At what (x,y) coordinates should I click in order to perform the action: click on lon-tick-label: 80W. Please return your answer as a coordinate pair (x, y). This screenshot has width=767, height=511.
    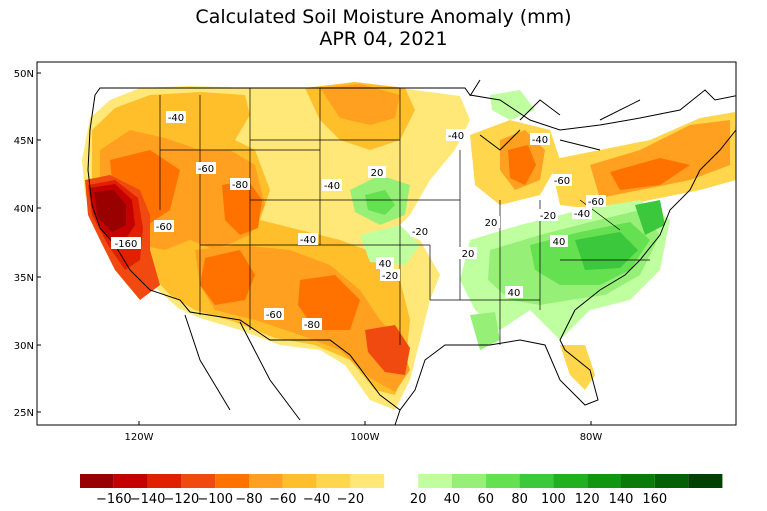
    Looking at the image, I should click on (591, 437).